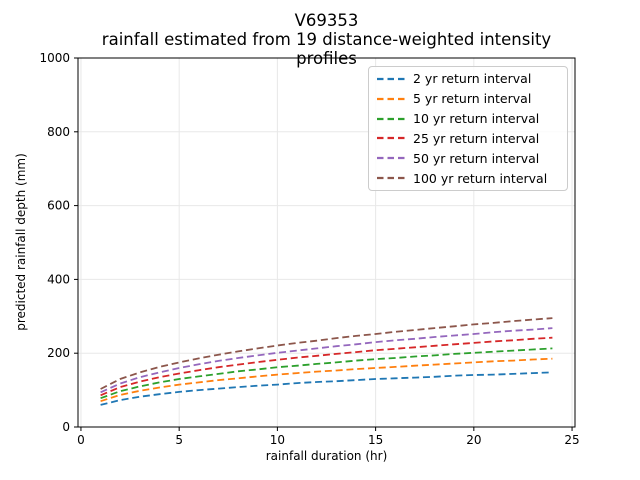  Describe the element at coordinates (58, 279) in the screenshot. I see `y-tick-label: 400` at that location.